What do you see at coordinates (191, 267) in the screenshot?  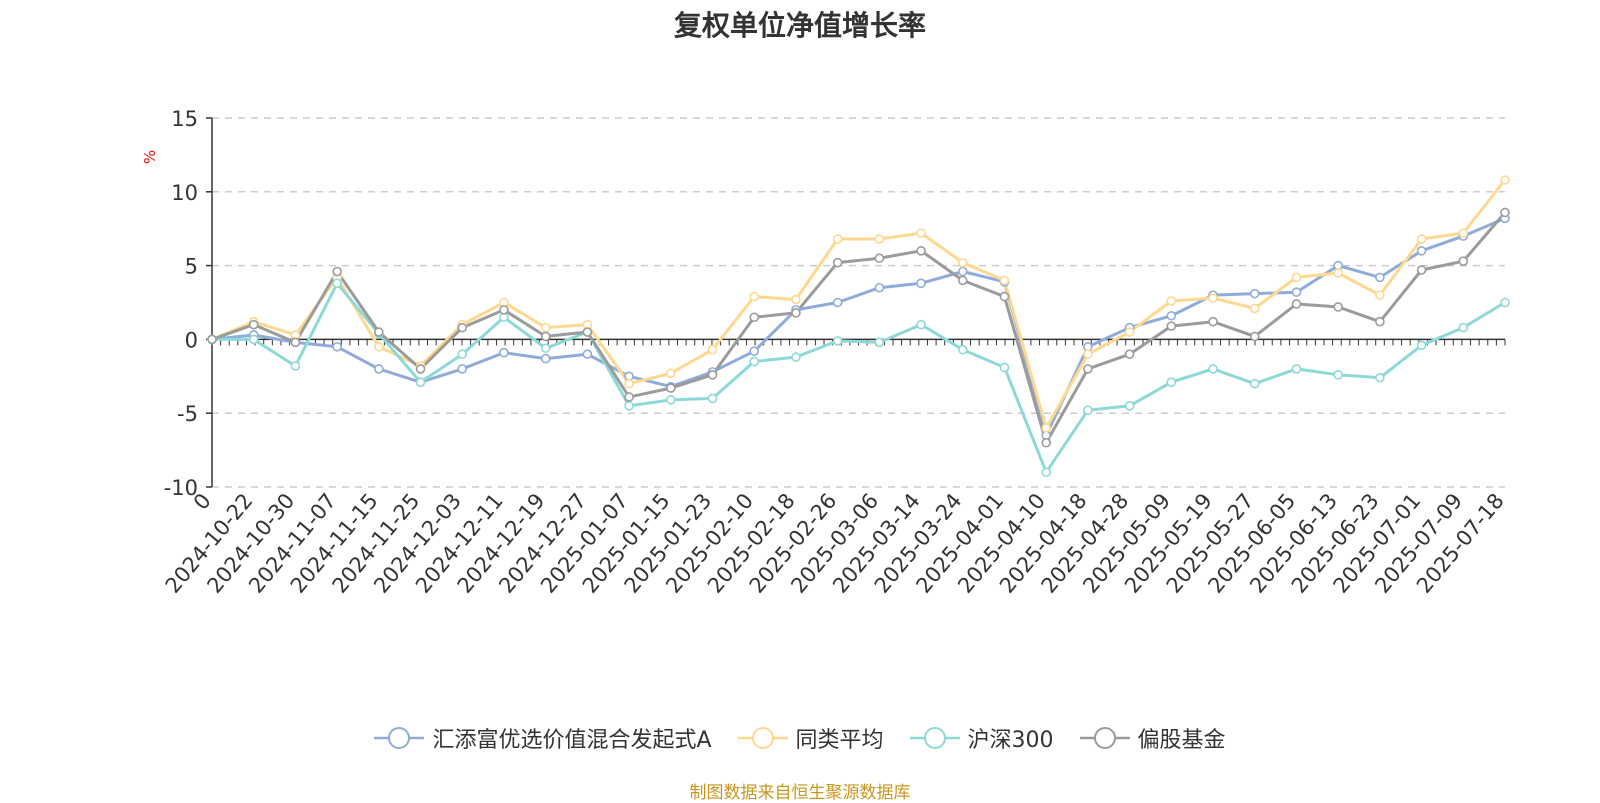 I see `y-tick-label: 5` at bounding box center [191, 267].